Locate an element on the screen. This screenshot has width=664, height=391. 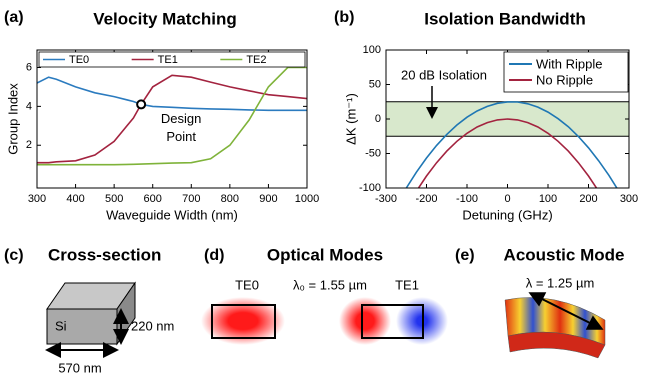
panel-label: (e) is located at coordinates (465, 255).